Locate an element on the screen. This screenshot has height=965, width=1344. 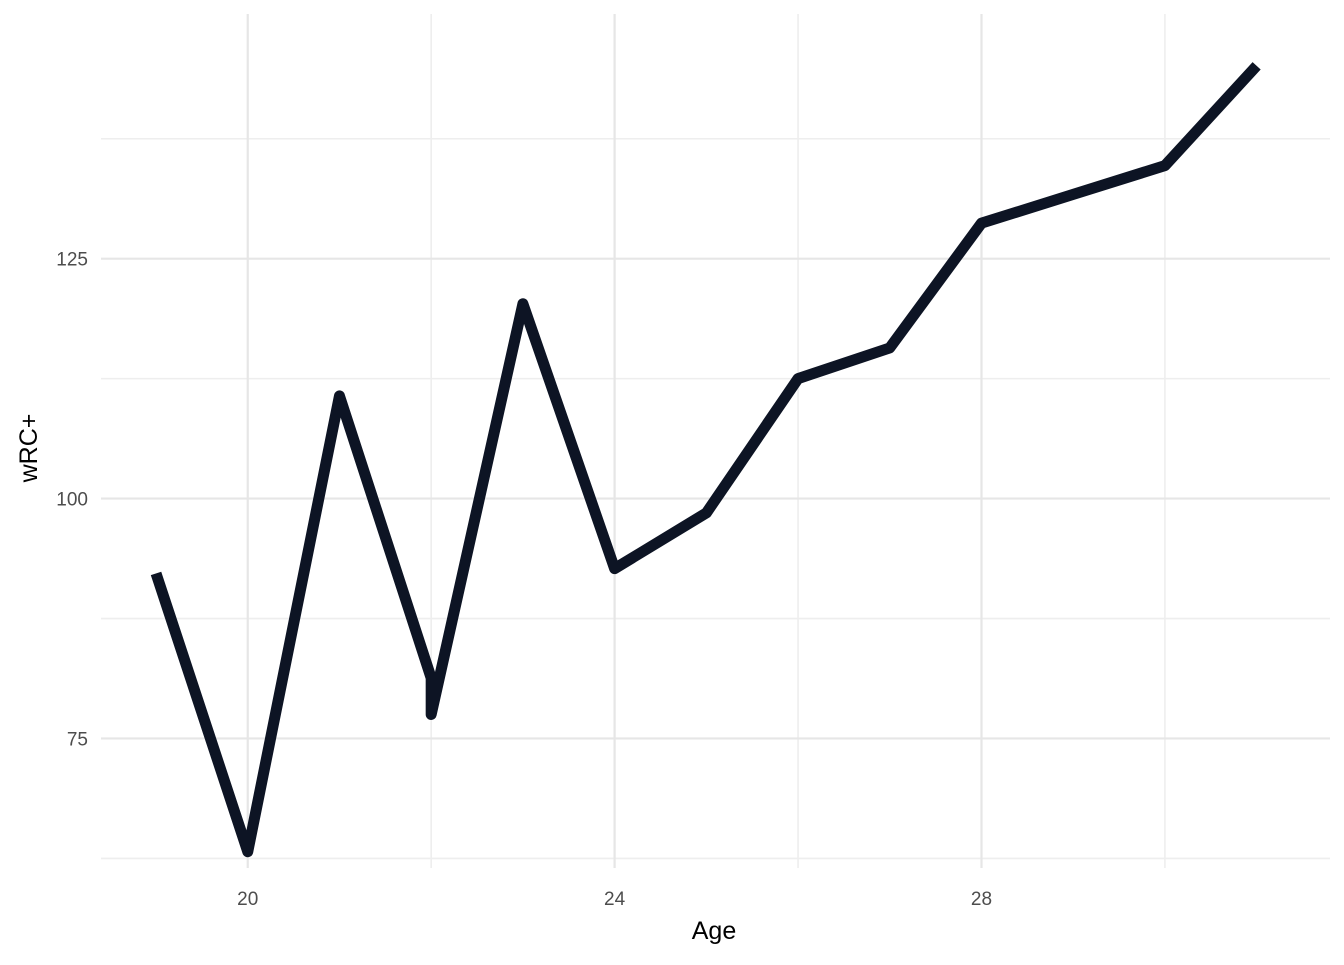
y-tick-label: 100 is located at coordinates (72, 500).